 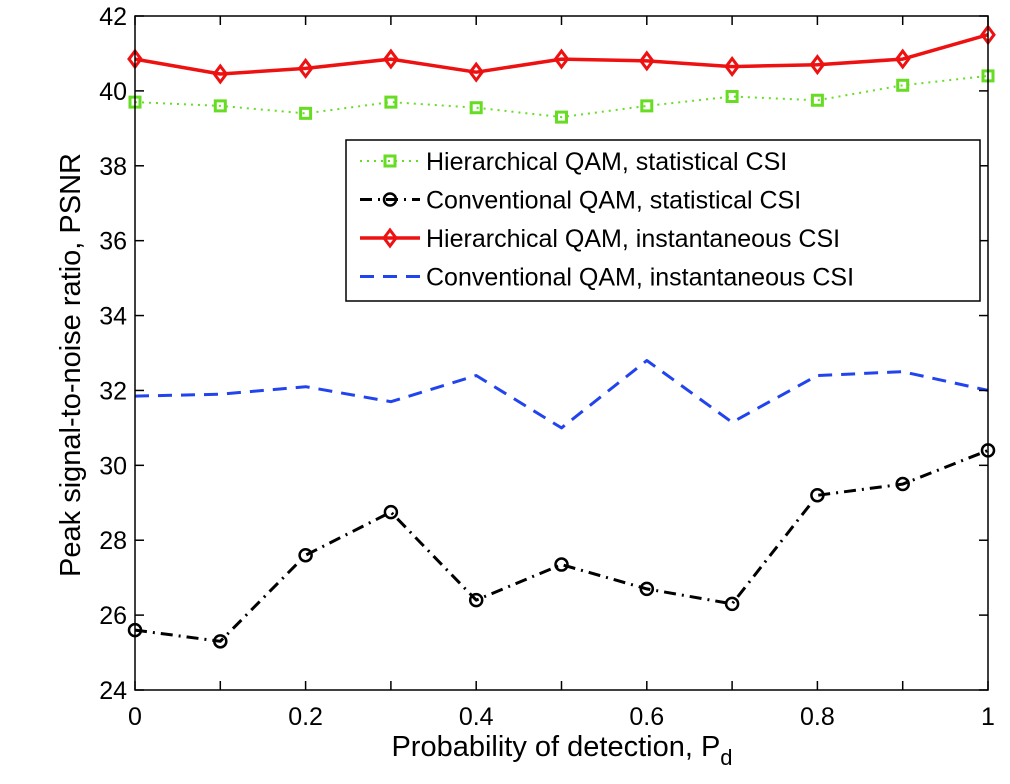 I want to click on x-axis-title: Probability of detection, Pd, so click(x=561, y=750).